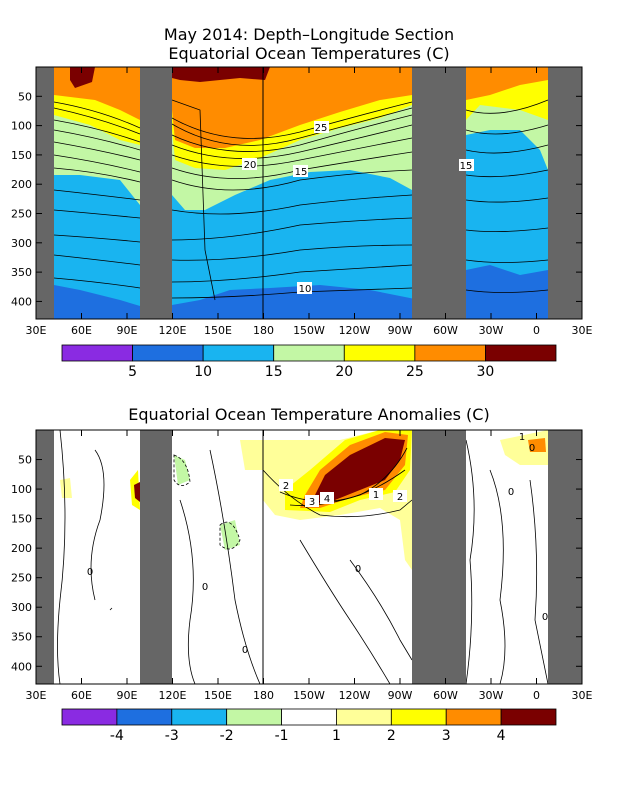 This screenshot has height=800, width=618. What do you see at coordinates (358, 208) in the screenshot?
I see `panel1-contour-labels: 25 20 15 15 10` at bounding box center [358, 208].